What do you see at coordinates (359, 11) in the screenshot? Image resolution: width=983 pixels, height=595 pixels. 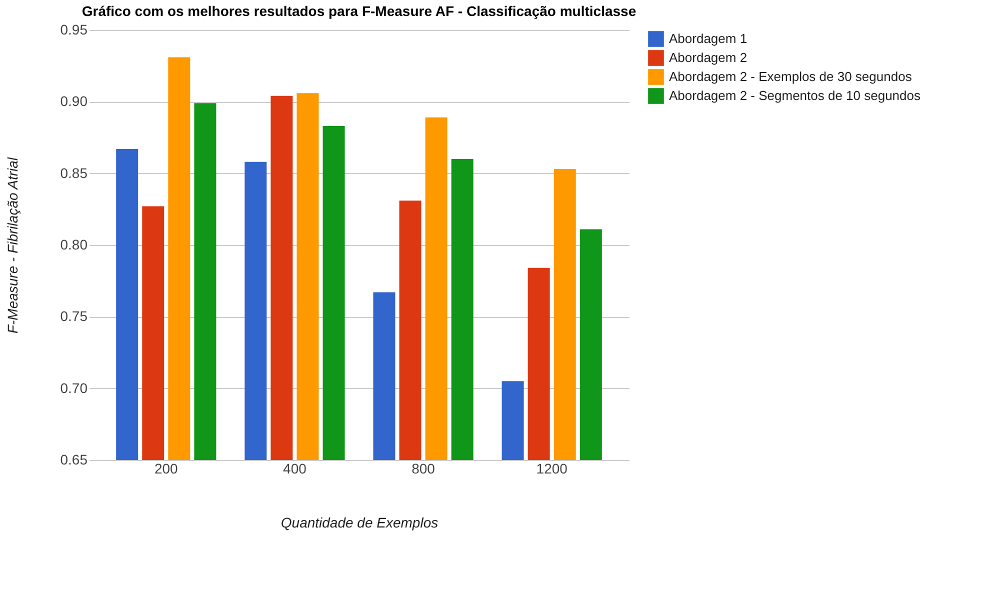 I see `chart-title: Gráfico com os melhores resultados para F-Measure AF - Classificação multiclasse` at bounding box center [359, 11].